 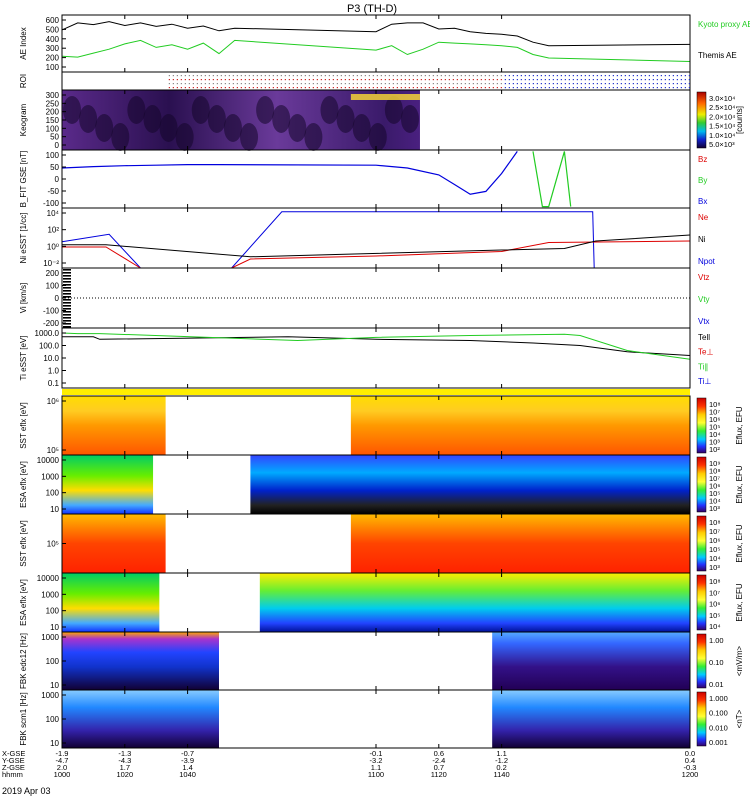 I want to click on legend-entry: Ti∥, so click(x=703, y=366).